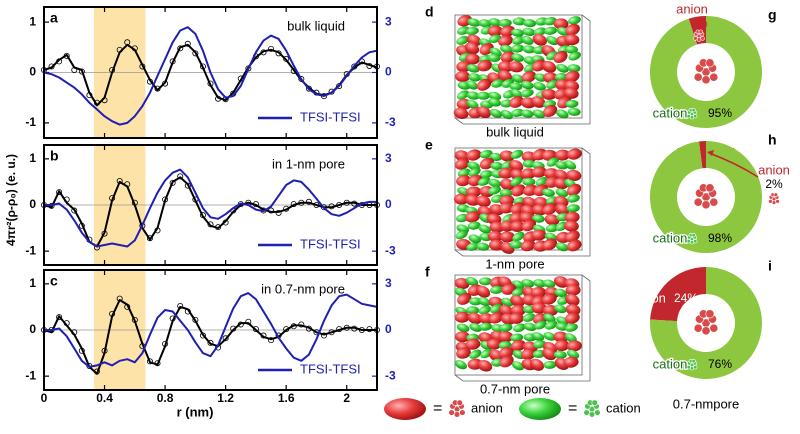 This screenshot has height=434, width=800. I want to click on y2-tick-label: 3, so click(388, 21).